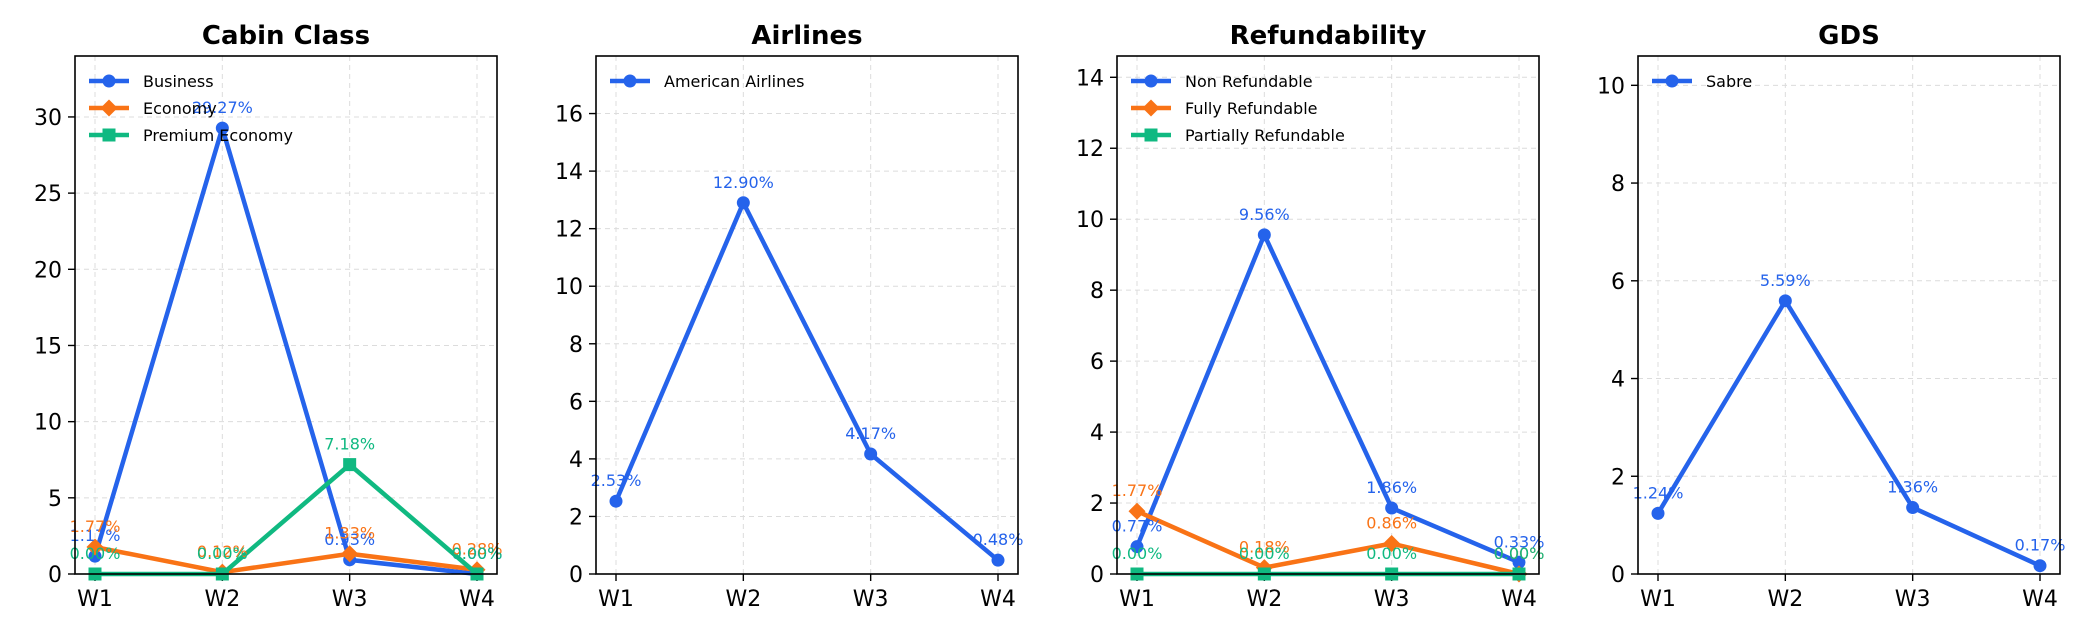 The height and width of the screenshot is (640, 2087). I want to click on legend-item-fully-refundable: Fully Refundable, so click(1224, 108).